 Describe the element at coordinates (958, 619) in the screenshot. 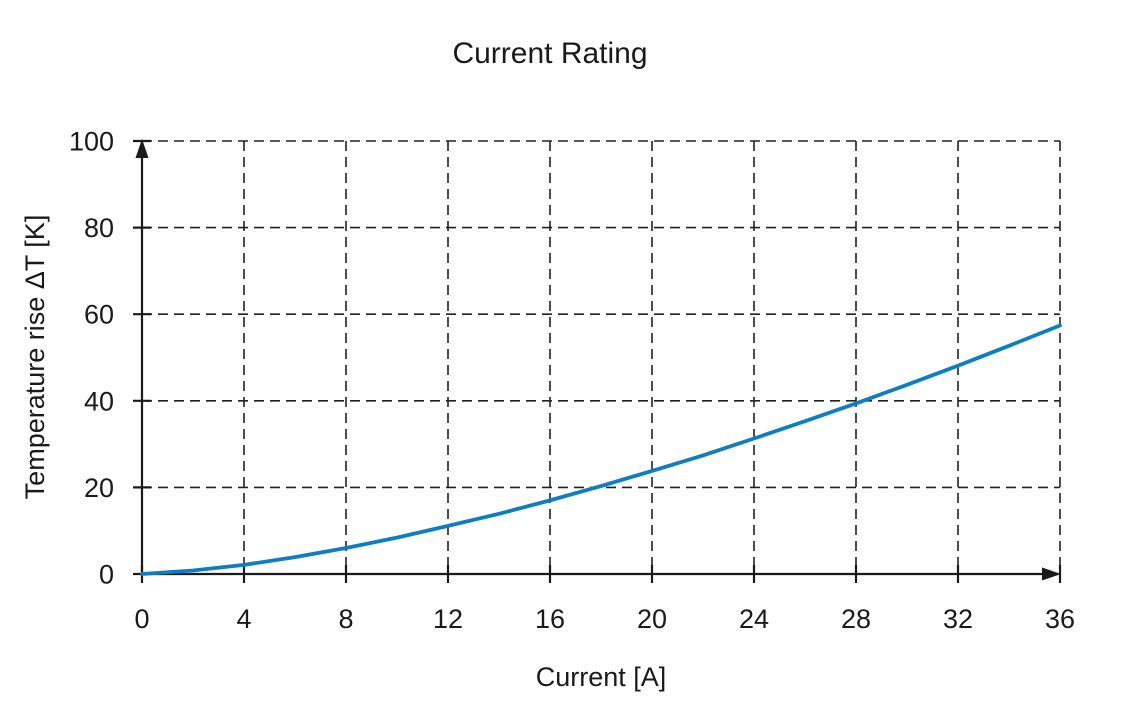

I see `x-tick-label: 32` at that location.